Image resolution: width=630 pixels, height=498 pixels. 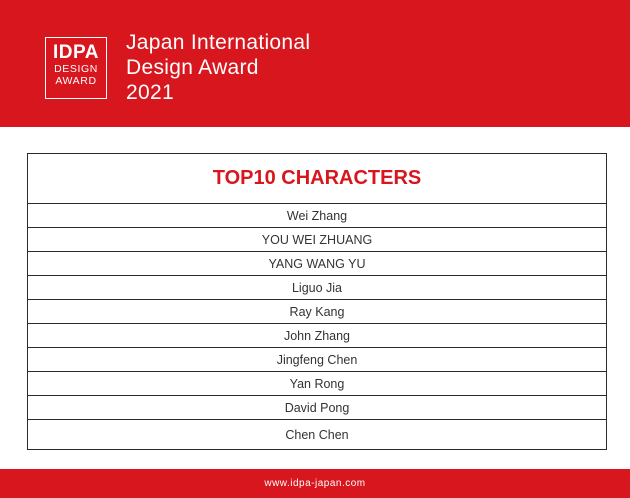 What do you see at coordinates (317, 288) in the screenshot?
I see `table-row: Liguo Jia` at bounding box center [317, 288].